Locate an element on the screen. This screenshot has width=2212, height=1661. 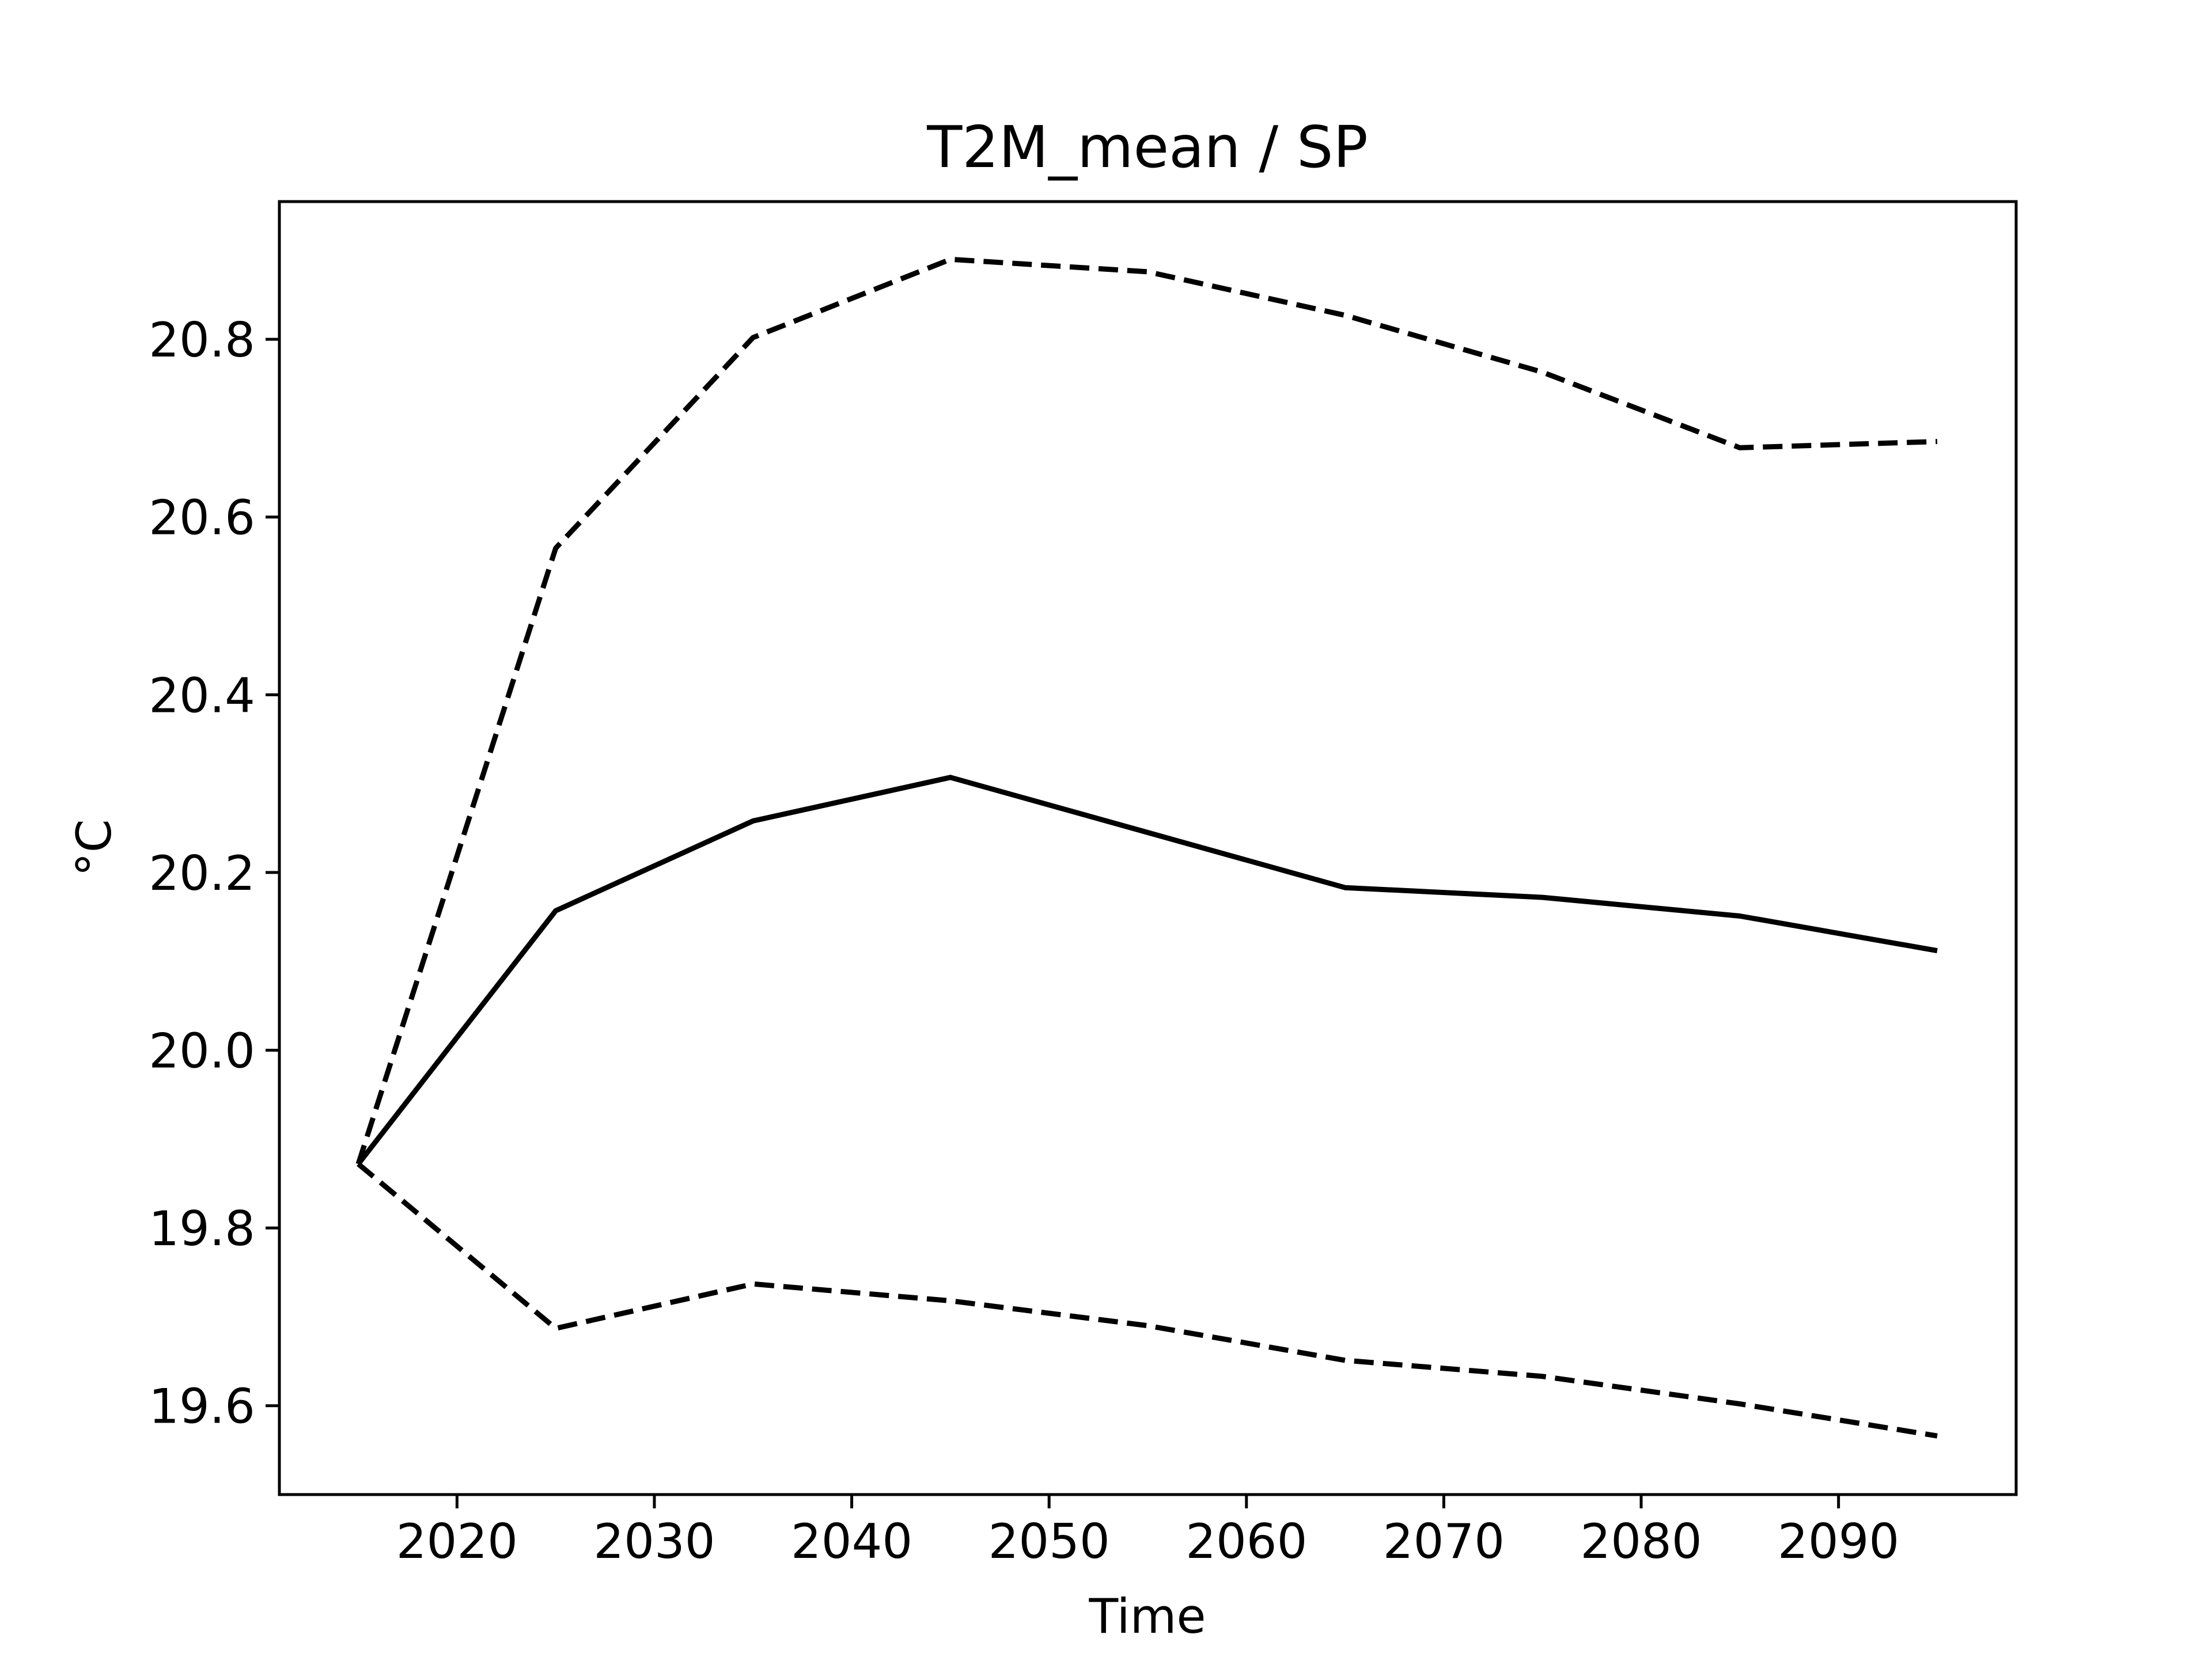
x-tick-label: 2020 is located at coordinates (457, 1541).